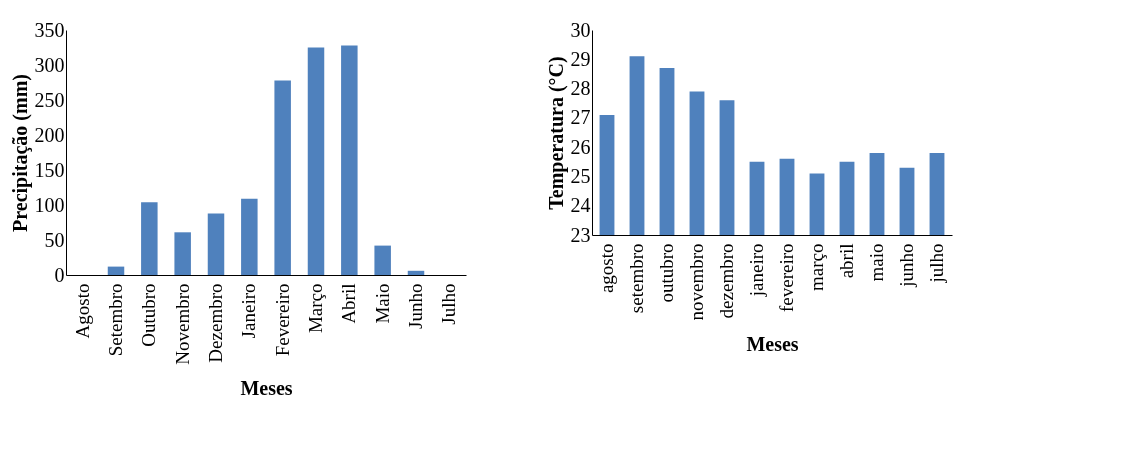  Describe the element at coordinates (315, 308) in the screenshot. I see `x-tick-label: Março` at that location.